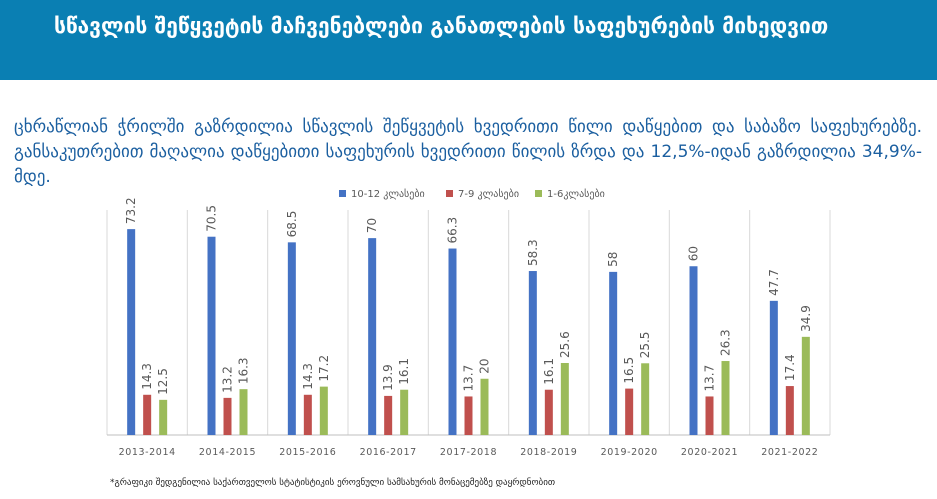  What do you see at coordinates (324, 368) in the screenshot?
I see `data-label: 17.2` at bounding box center [324, 368].